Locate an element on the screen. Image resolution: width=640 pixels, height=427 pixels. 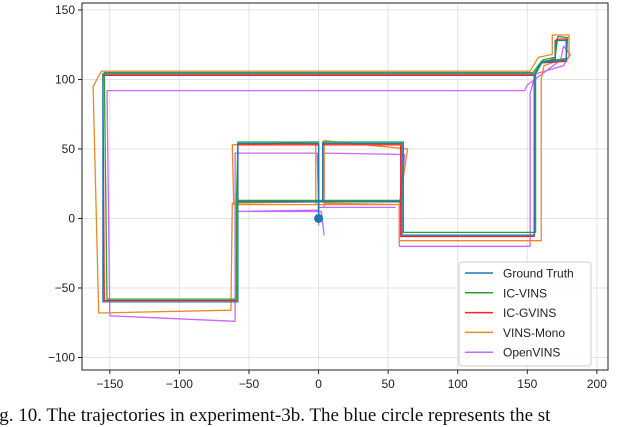
start-marker-layer is located at coordinates (319, 218).